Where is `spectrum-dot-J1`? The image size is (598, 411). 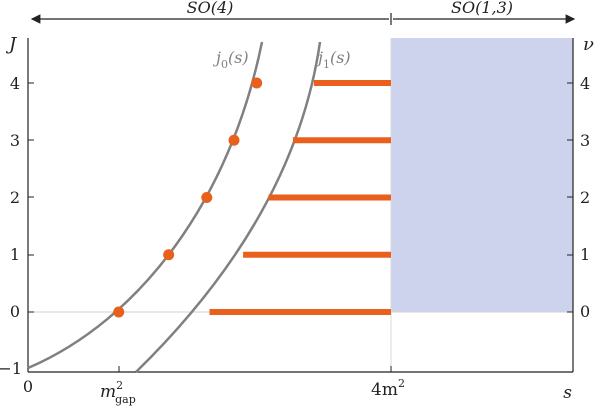
spectrum-dot-J1 is located at coordinates (169, 255).